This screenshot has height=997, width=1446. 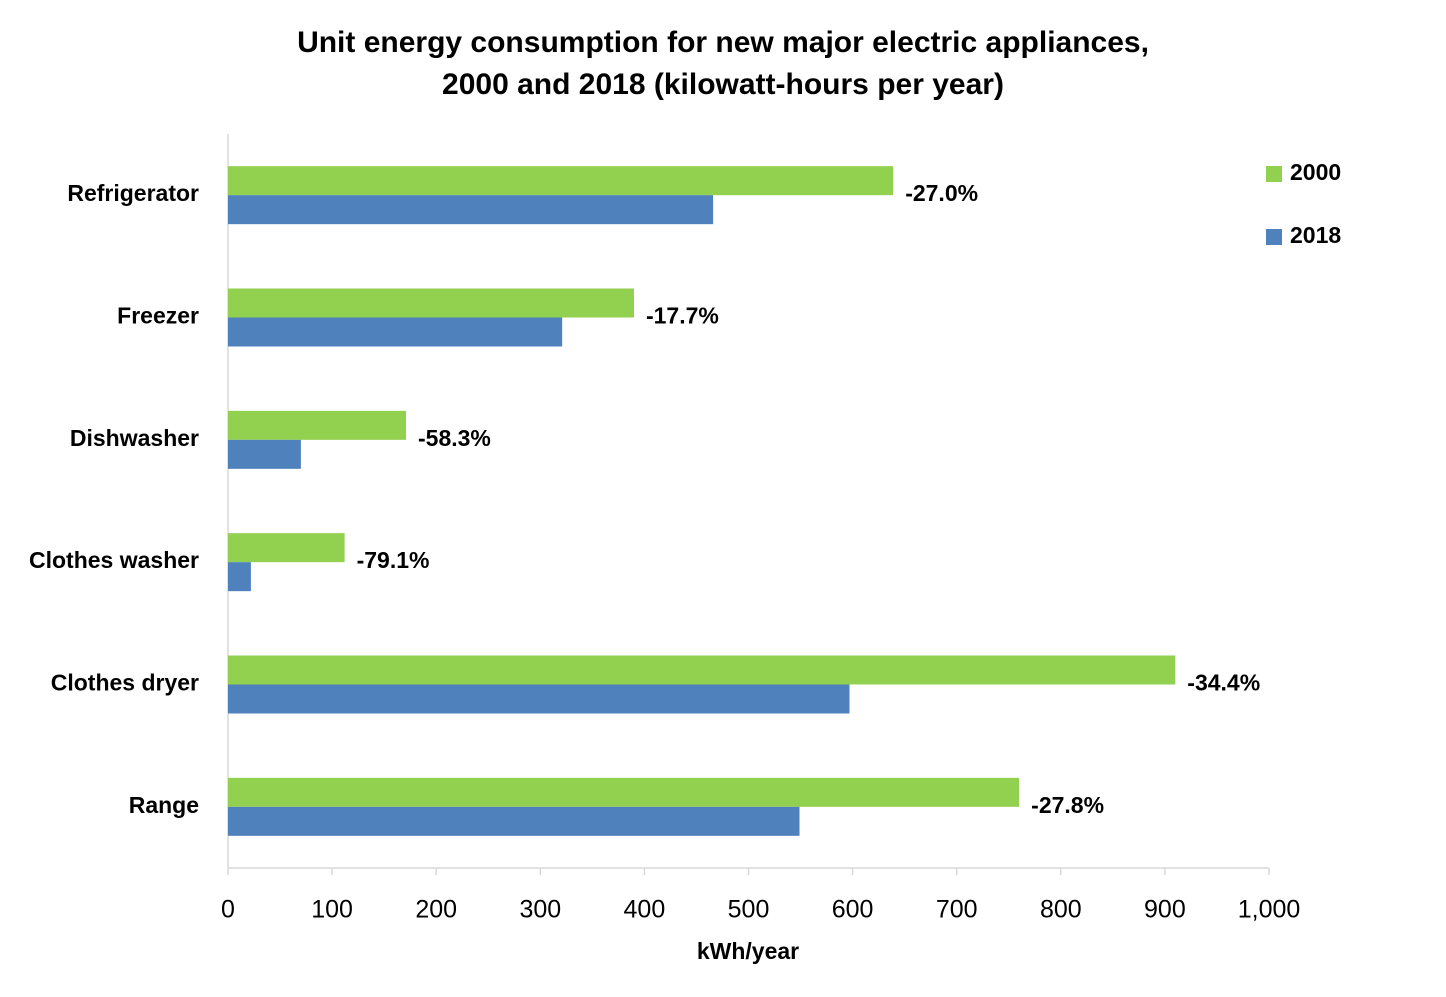 I want to click on x-tick-label: 300, so click(x=540, y=910).